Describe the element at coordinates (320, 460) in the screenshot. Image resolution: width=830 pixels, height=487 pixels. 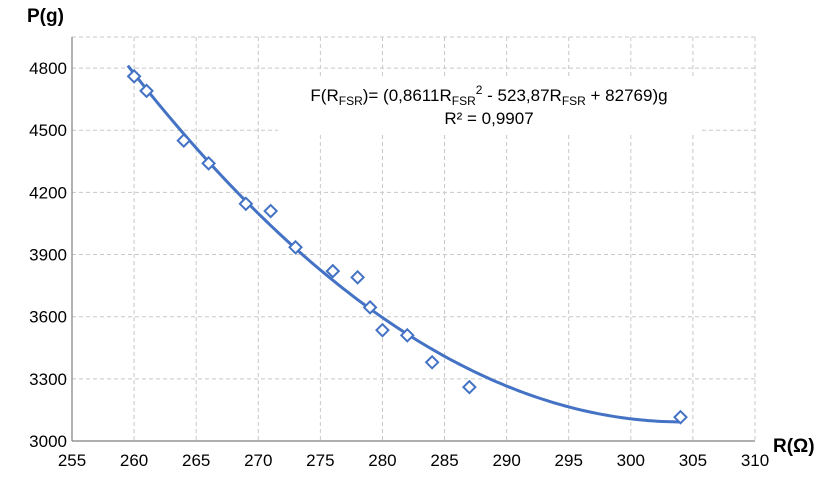
I see `x-tick-label: 275` at that location.